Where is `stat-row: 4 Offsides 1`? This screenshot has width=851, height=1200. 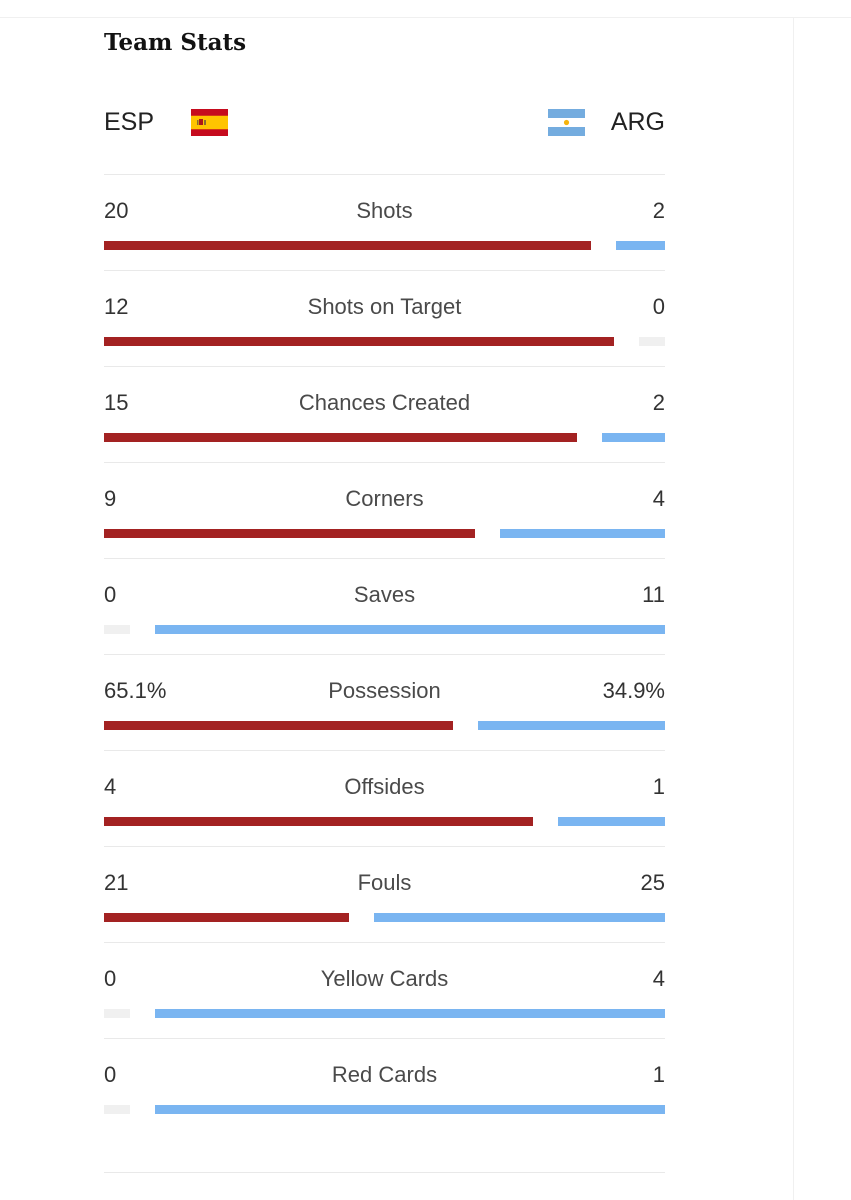
stat-row: 4 Offsides 1 is located at coordinates (384, 798).